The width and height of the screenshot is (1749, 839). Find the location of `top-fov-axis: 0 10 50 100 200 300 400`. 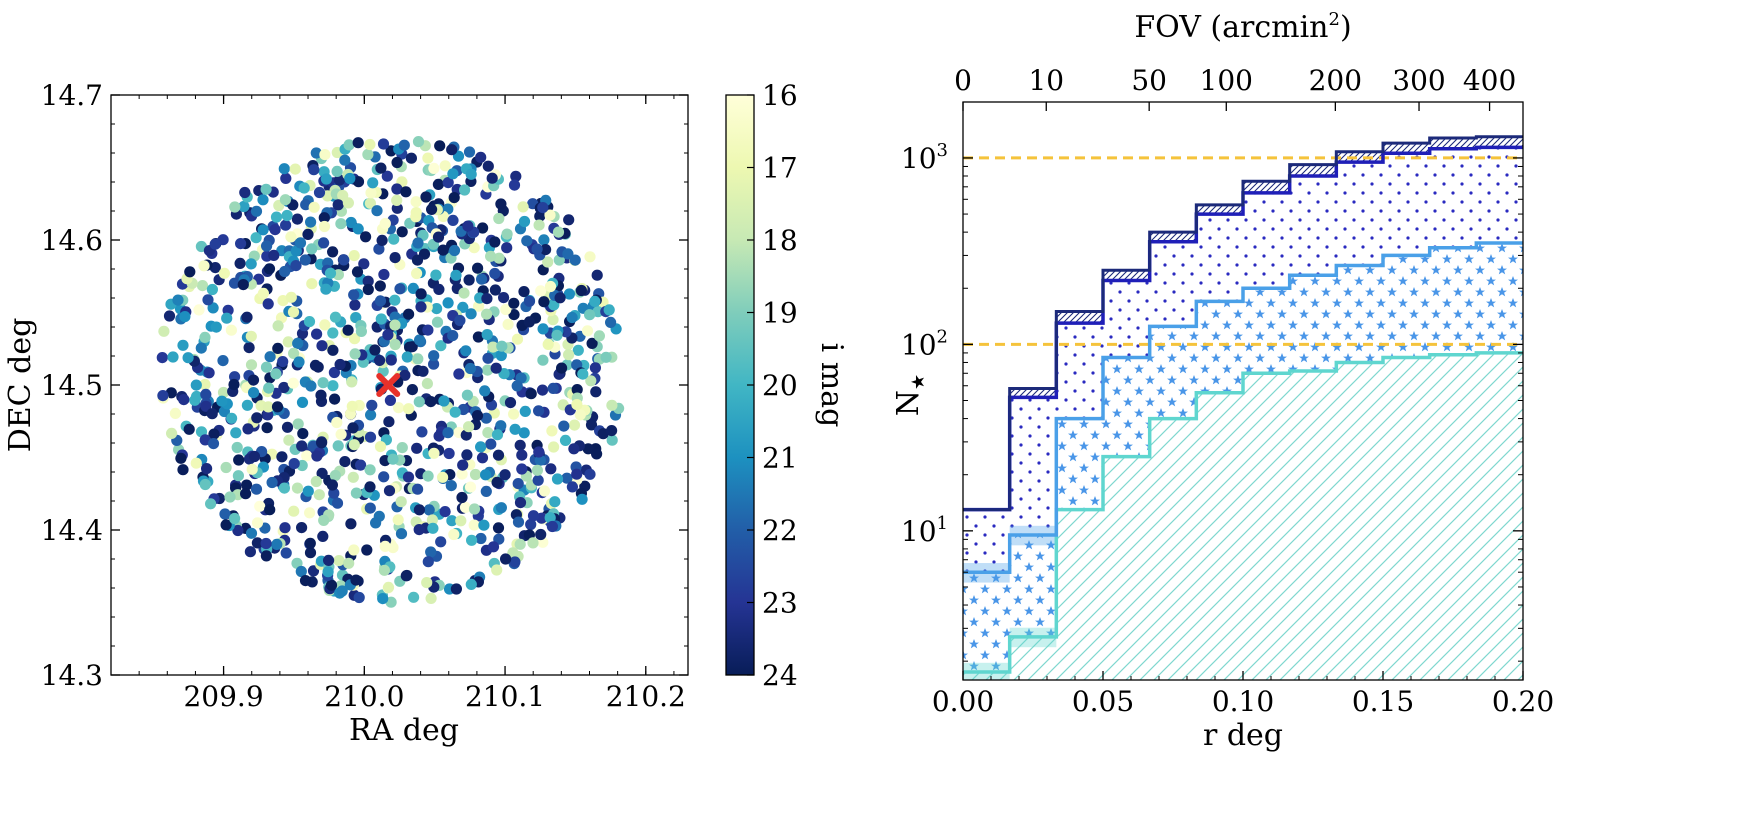

top-fov-axis: 0 10 50 100 200 300 400 is located at coordinates (1235, 87).